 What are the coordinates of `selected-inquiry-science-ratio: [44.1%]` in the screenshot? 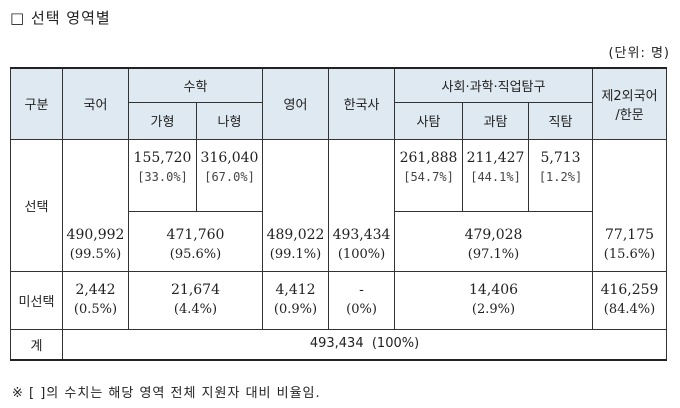 It's located at (495, 176).